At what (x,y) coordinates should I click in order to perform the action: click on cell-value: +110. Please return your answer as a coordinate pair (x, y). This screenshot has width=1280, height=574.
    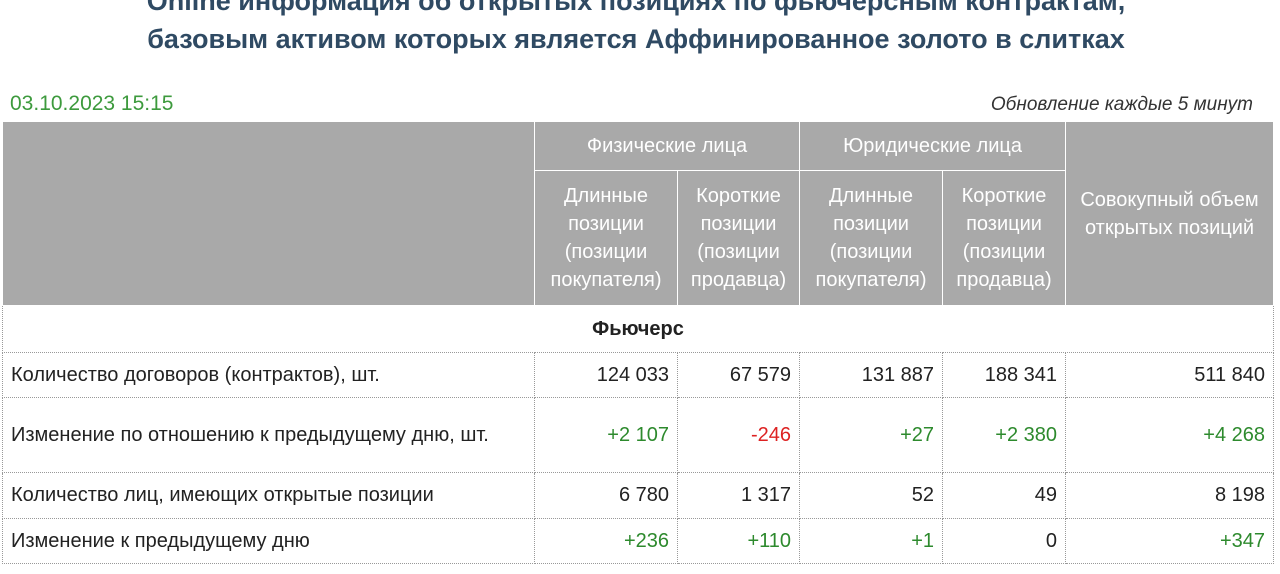
    Looking at the image, I should click on (738, 541).